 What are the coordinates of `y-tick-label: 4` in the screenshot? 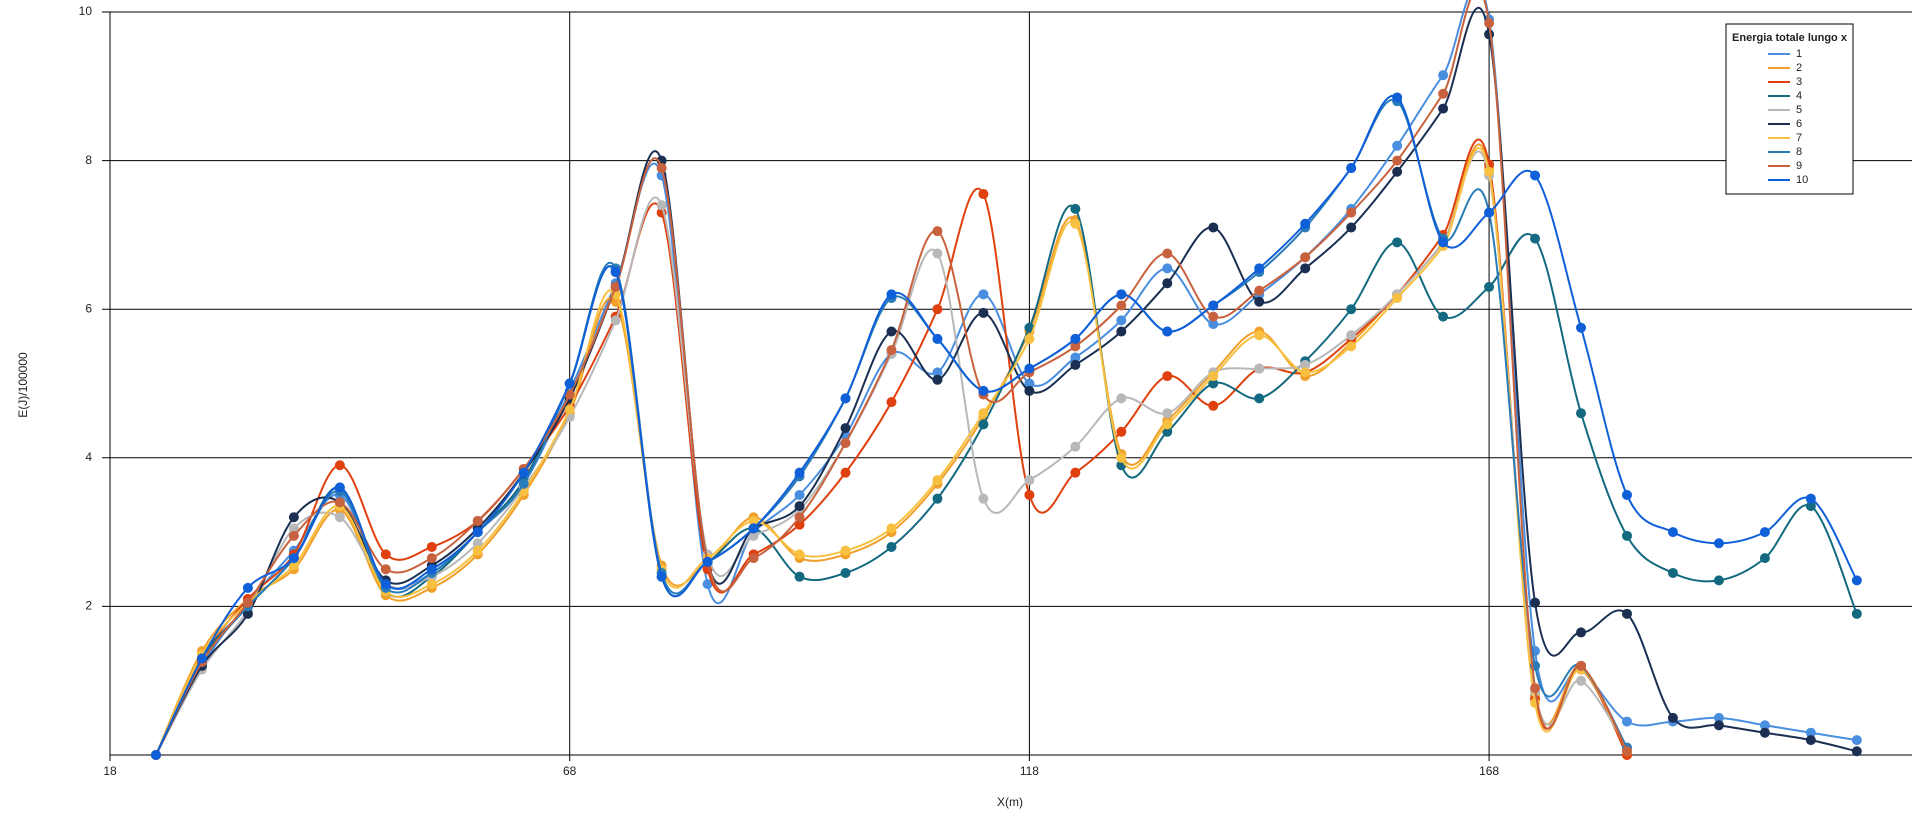 It's located at (88, 457).